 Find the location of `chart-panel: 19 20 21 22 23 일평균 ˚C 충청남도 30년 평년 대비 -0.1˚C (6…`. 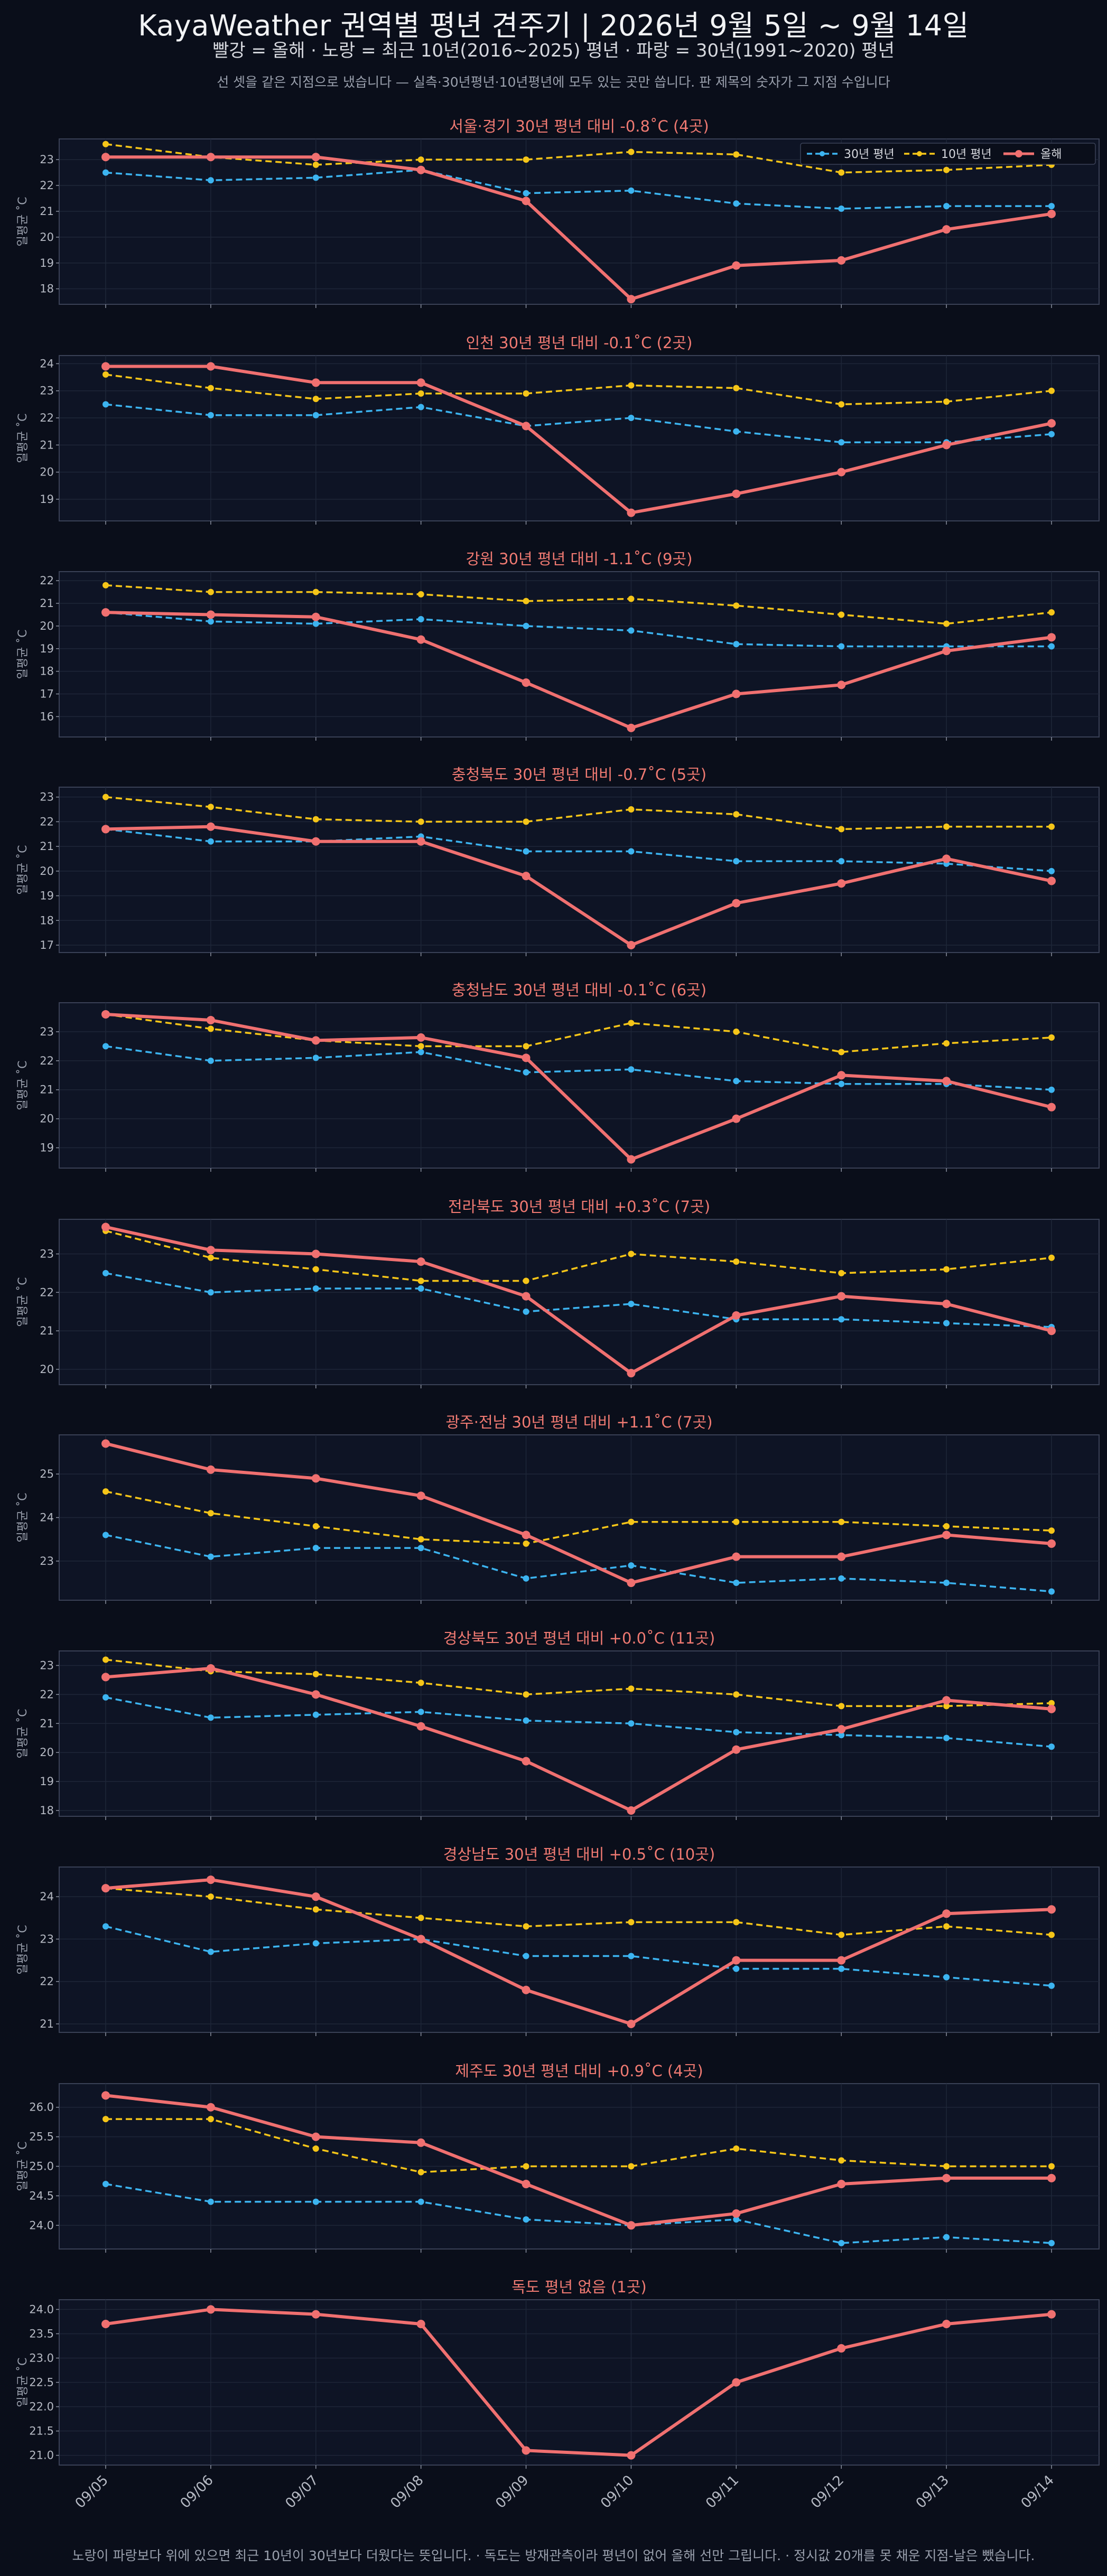

chart-panel: 19 20 21 22 23 일평균 ˚C 충청남도 30년 평년 대비 -0.1˚C (6… is located at coordinates (558, 1076).